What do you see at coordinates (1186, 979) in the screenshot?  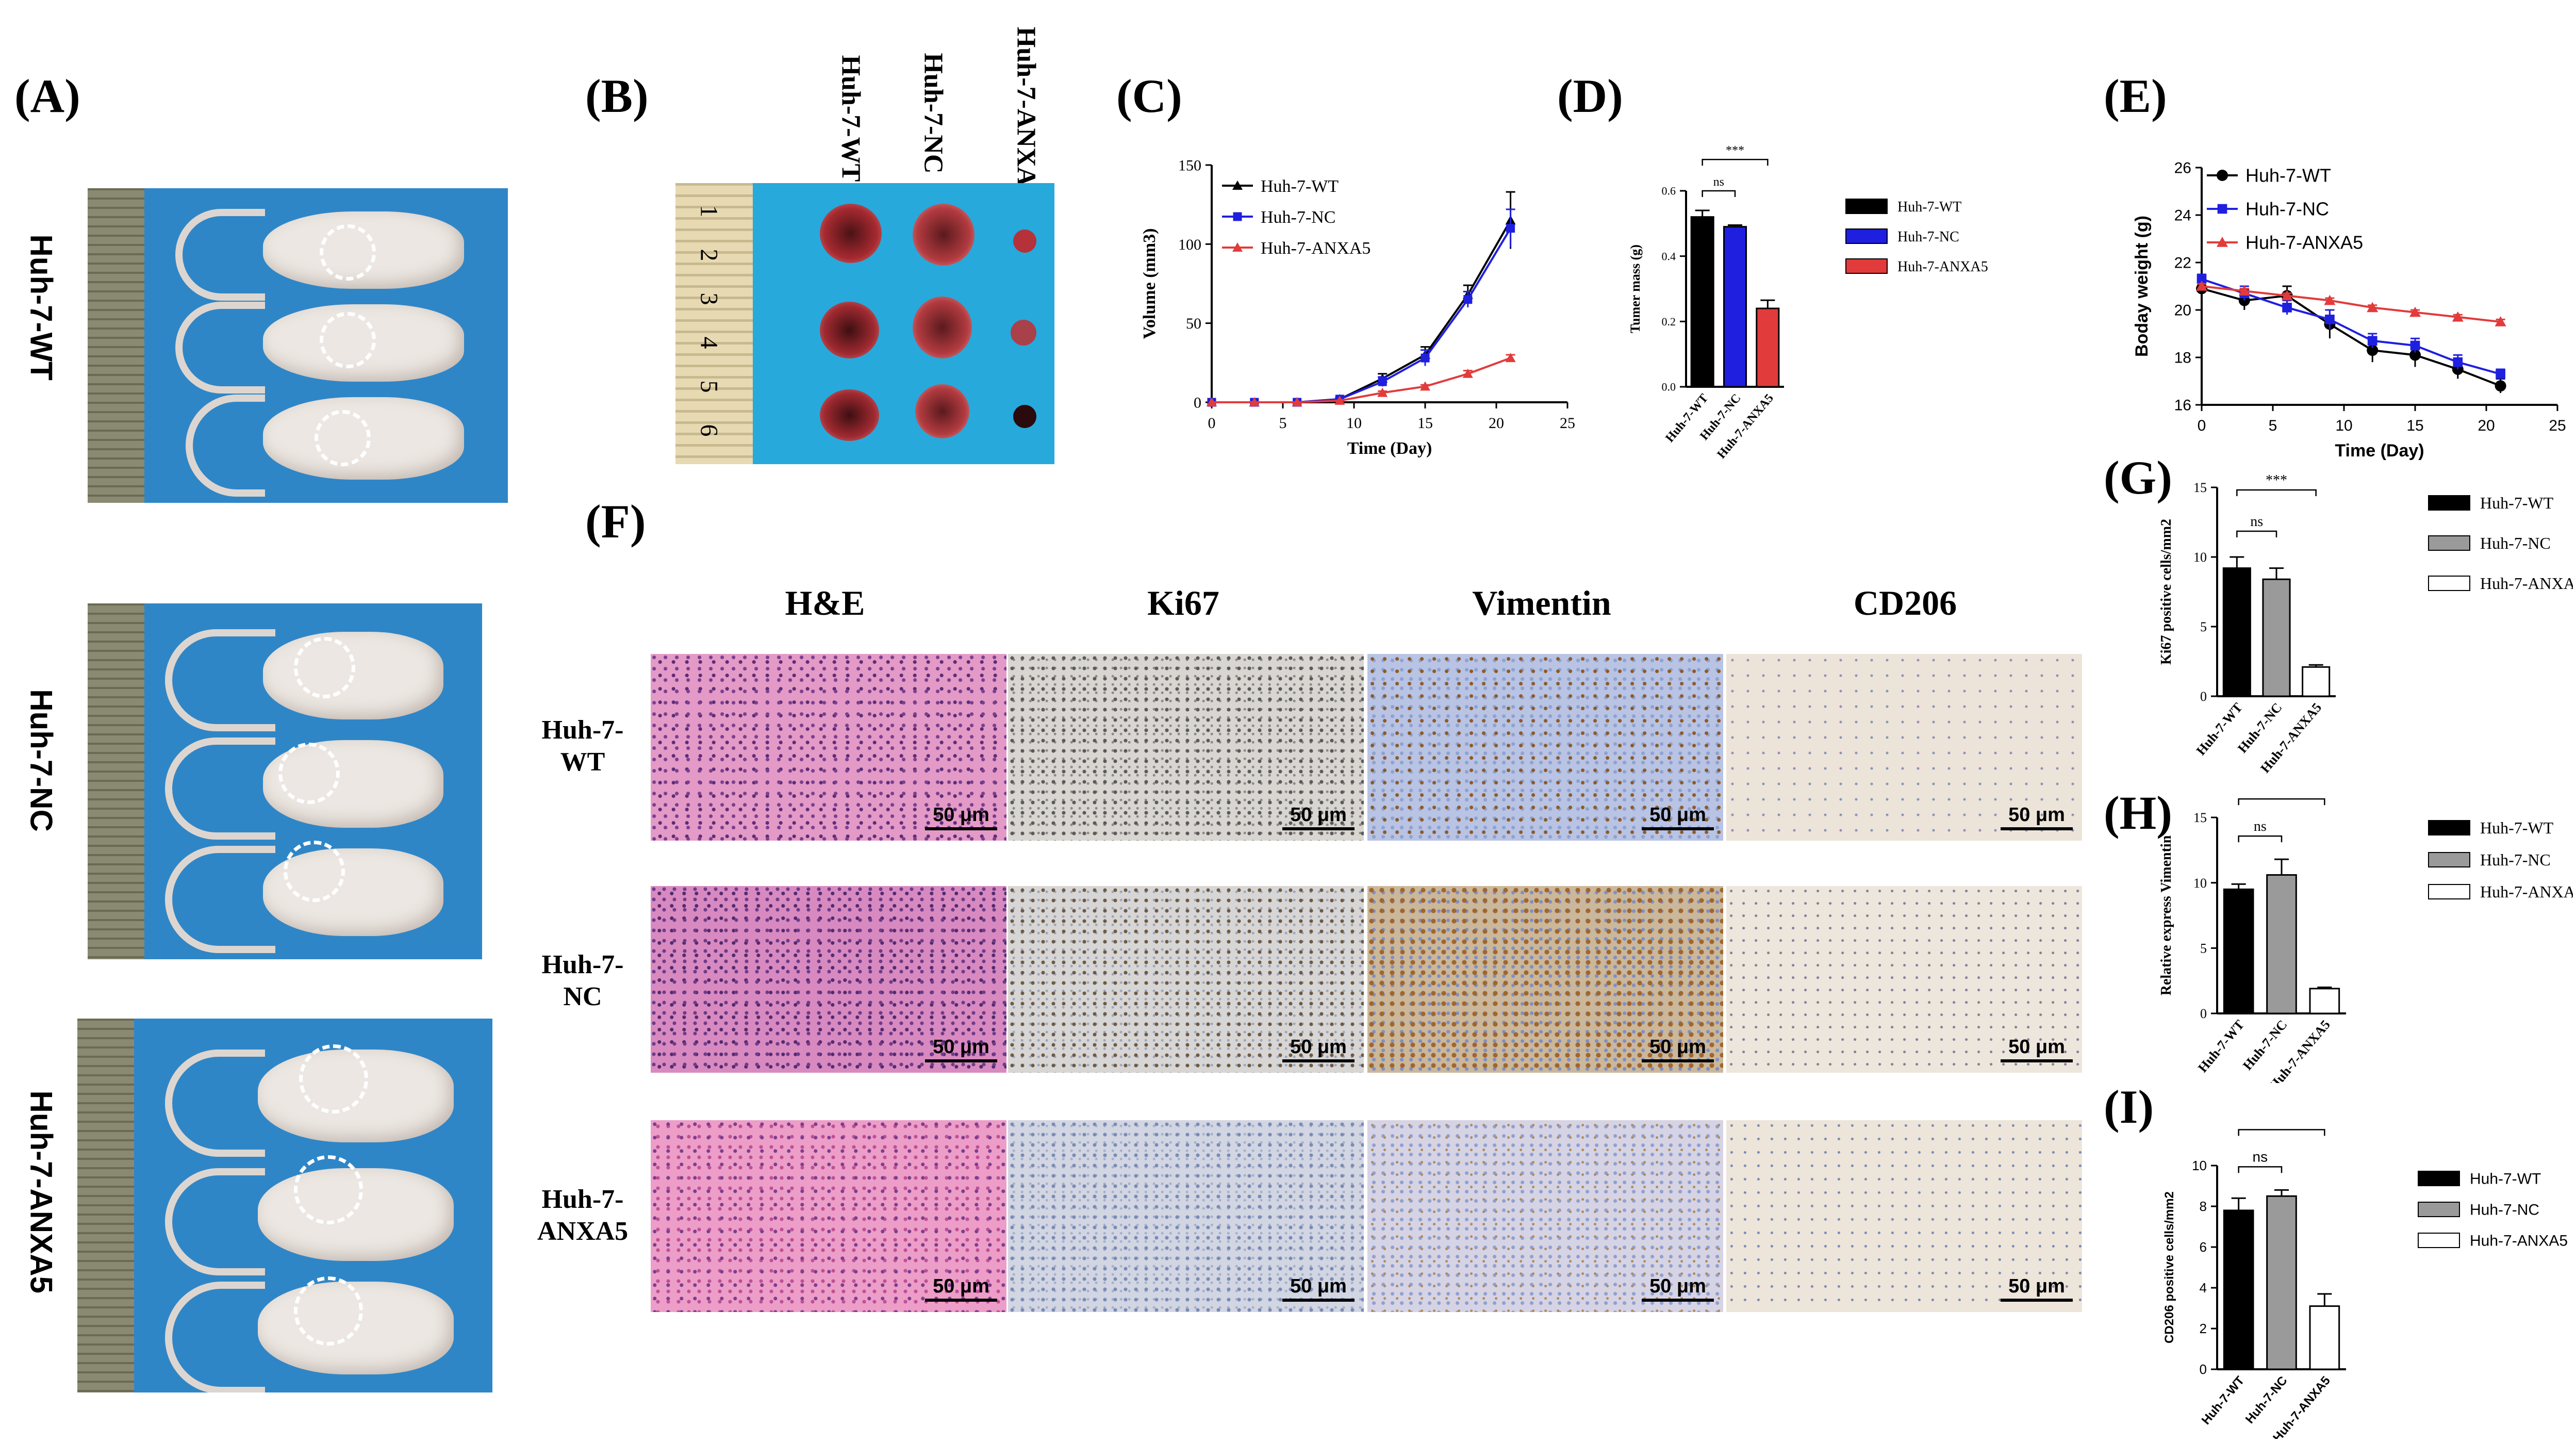 I see `ihc-tile-ki67-nc: 50 μm` at bounding box center [1186, 979].